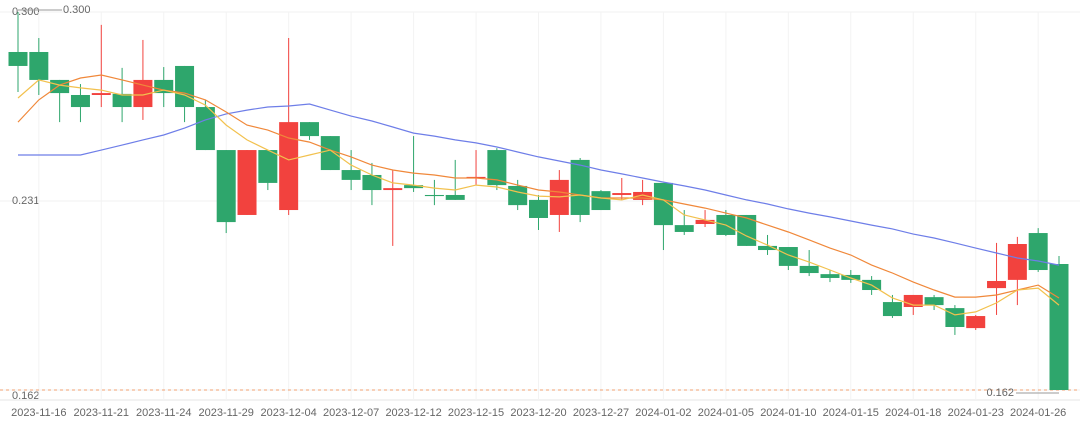 The height and width of the screenshot is (421, 1080). I want to click on x-tick-label: 2023-11-21, so click(101, 413).